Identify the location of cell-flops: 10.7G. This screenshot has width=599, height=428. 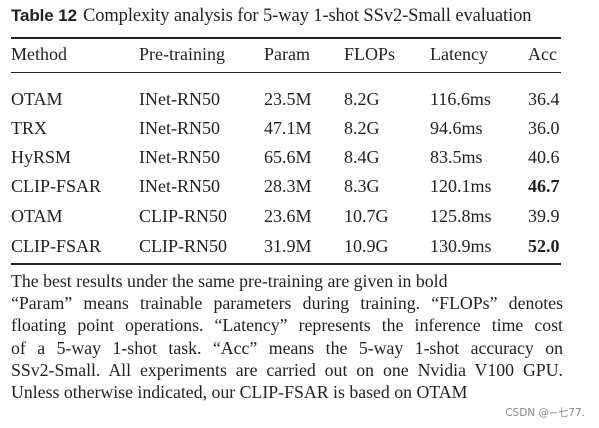
(366, 216).